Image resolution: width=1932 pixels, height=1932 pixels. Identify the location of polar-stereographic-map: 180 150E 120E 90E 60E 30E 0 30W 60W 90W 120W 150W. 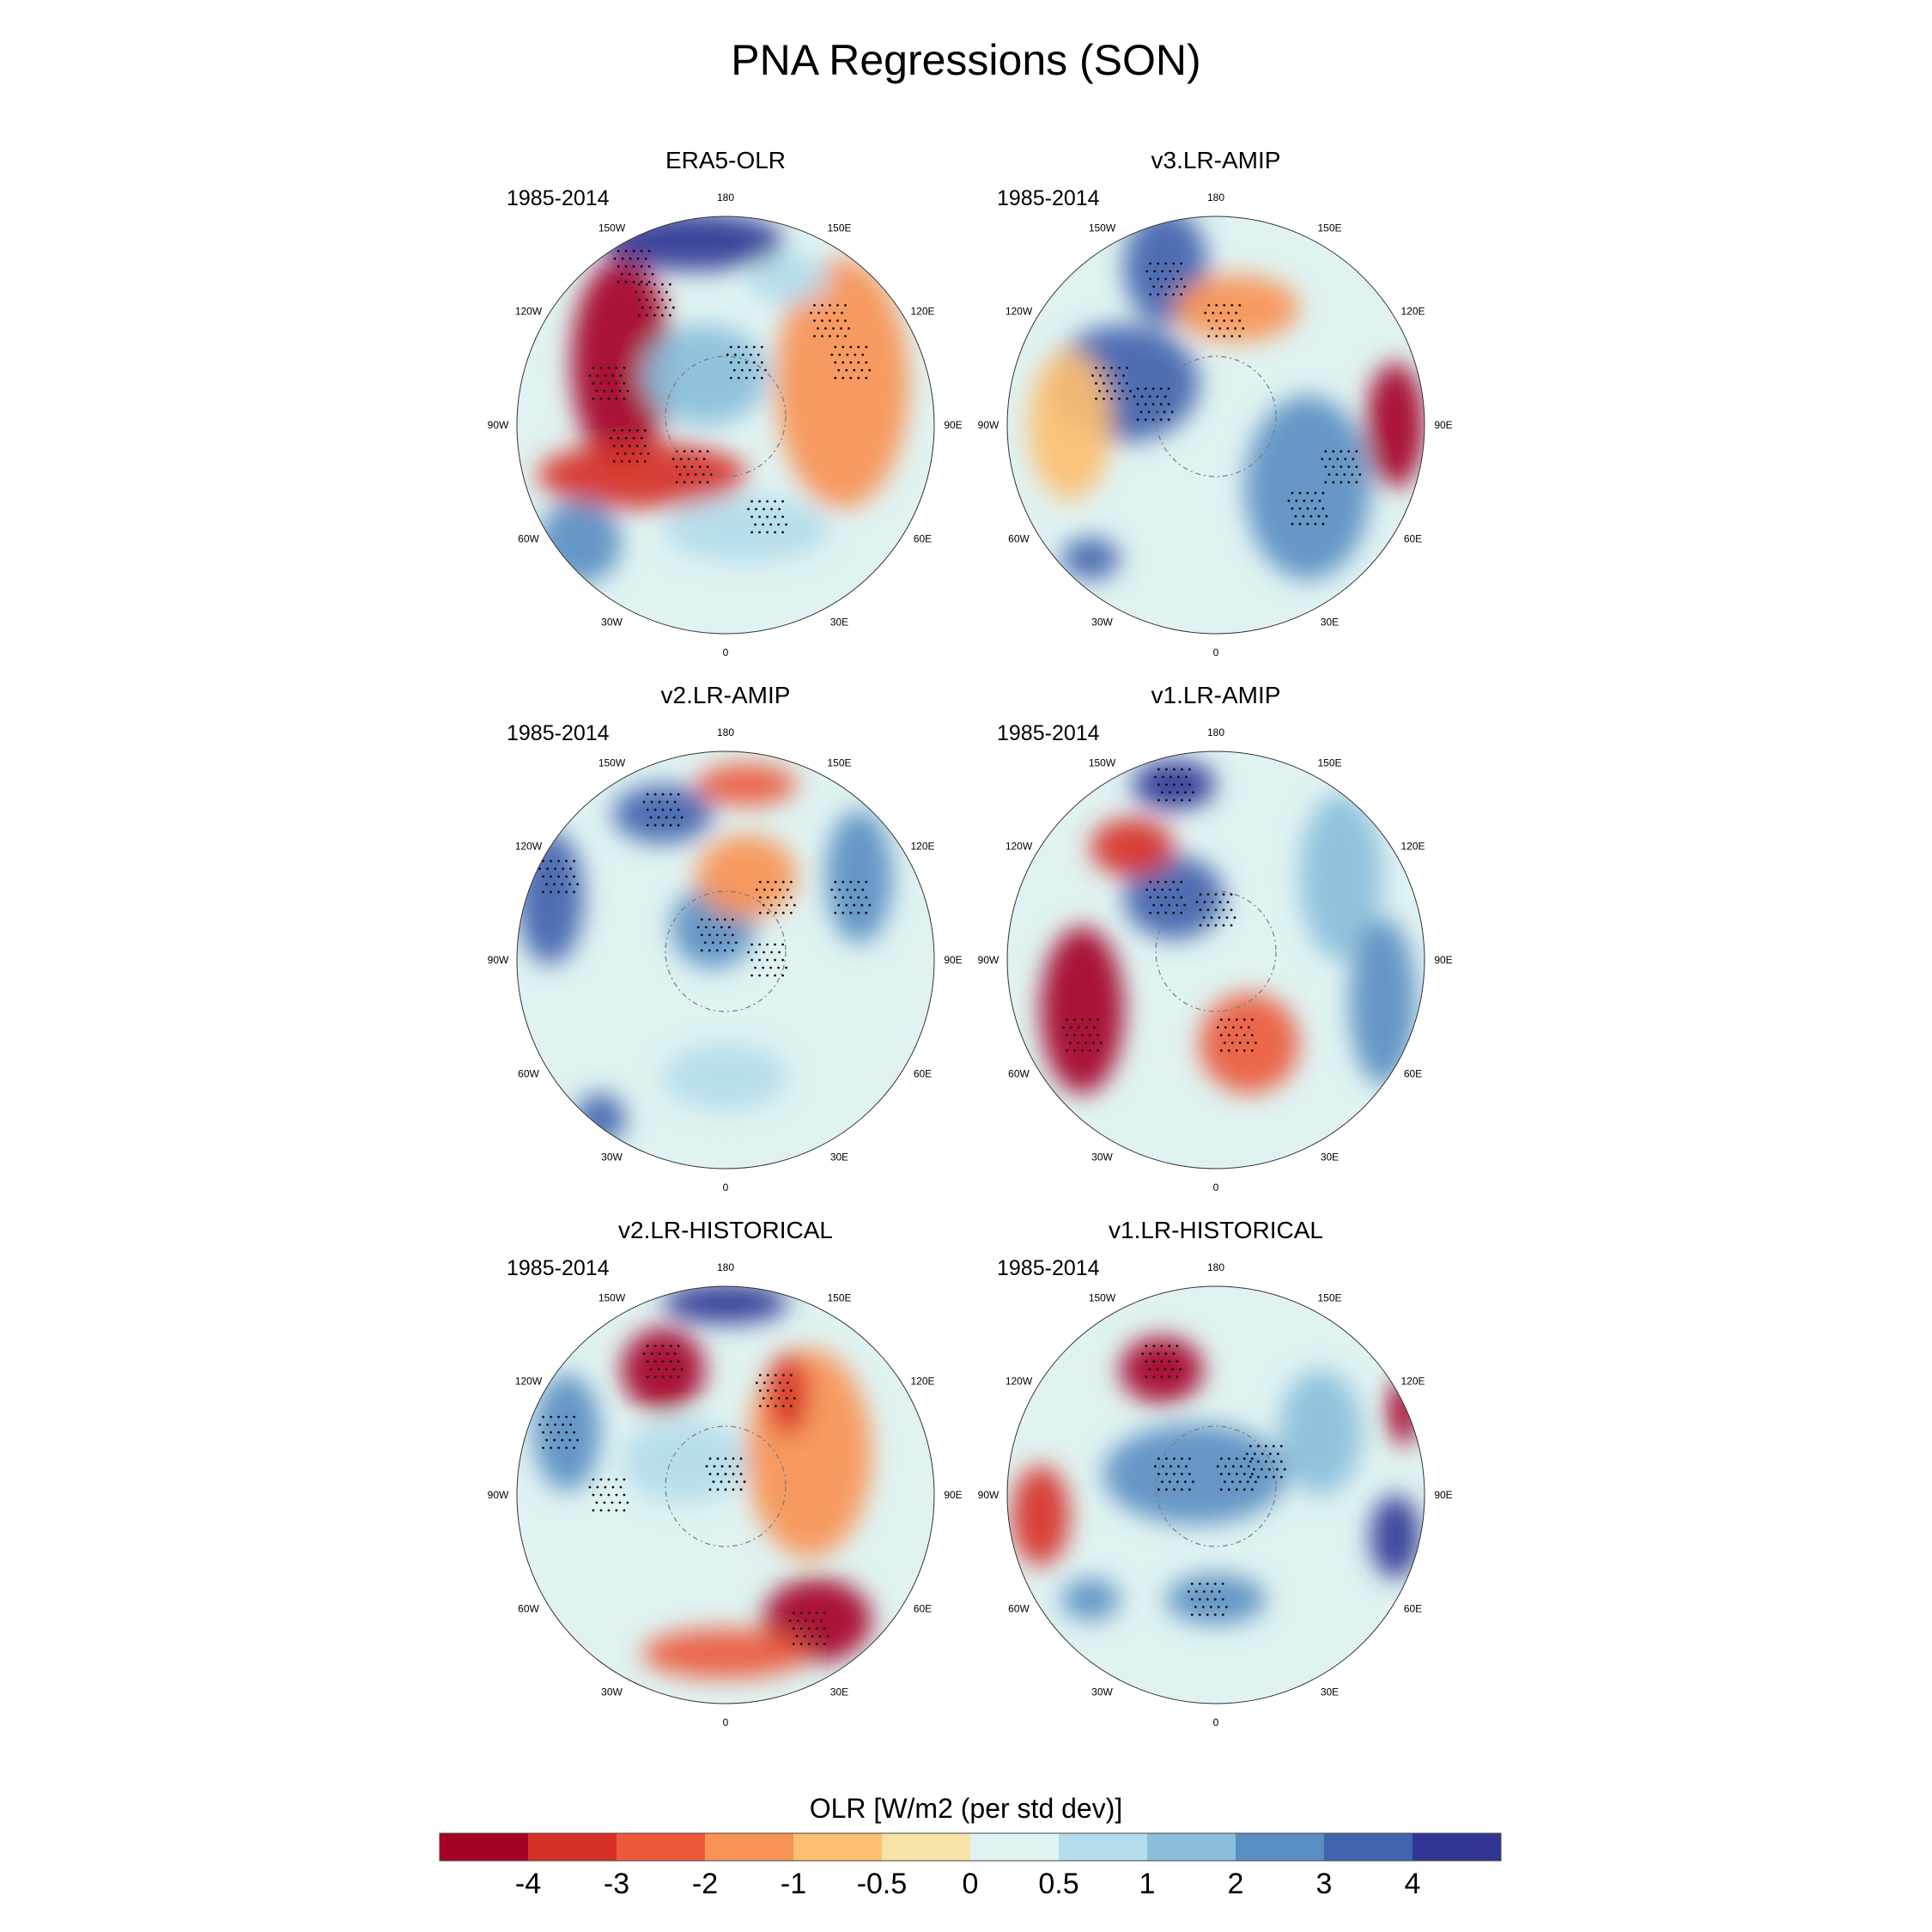
(726, 960).